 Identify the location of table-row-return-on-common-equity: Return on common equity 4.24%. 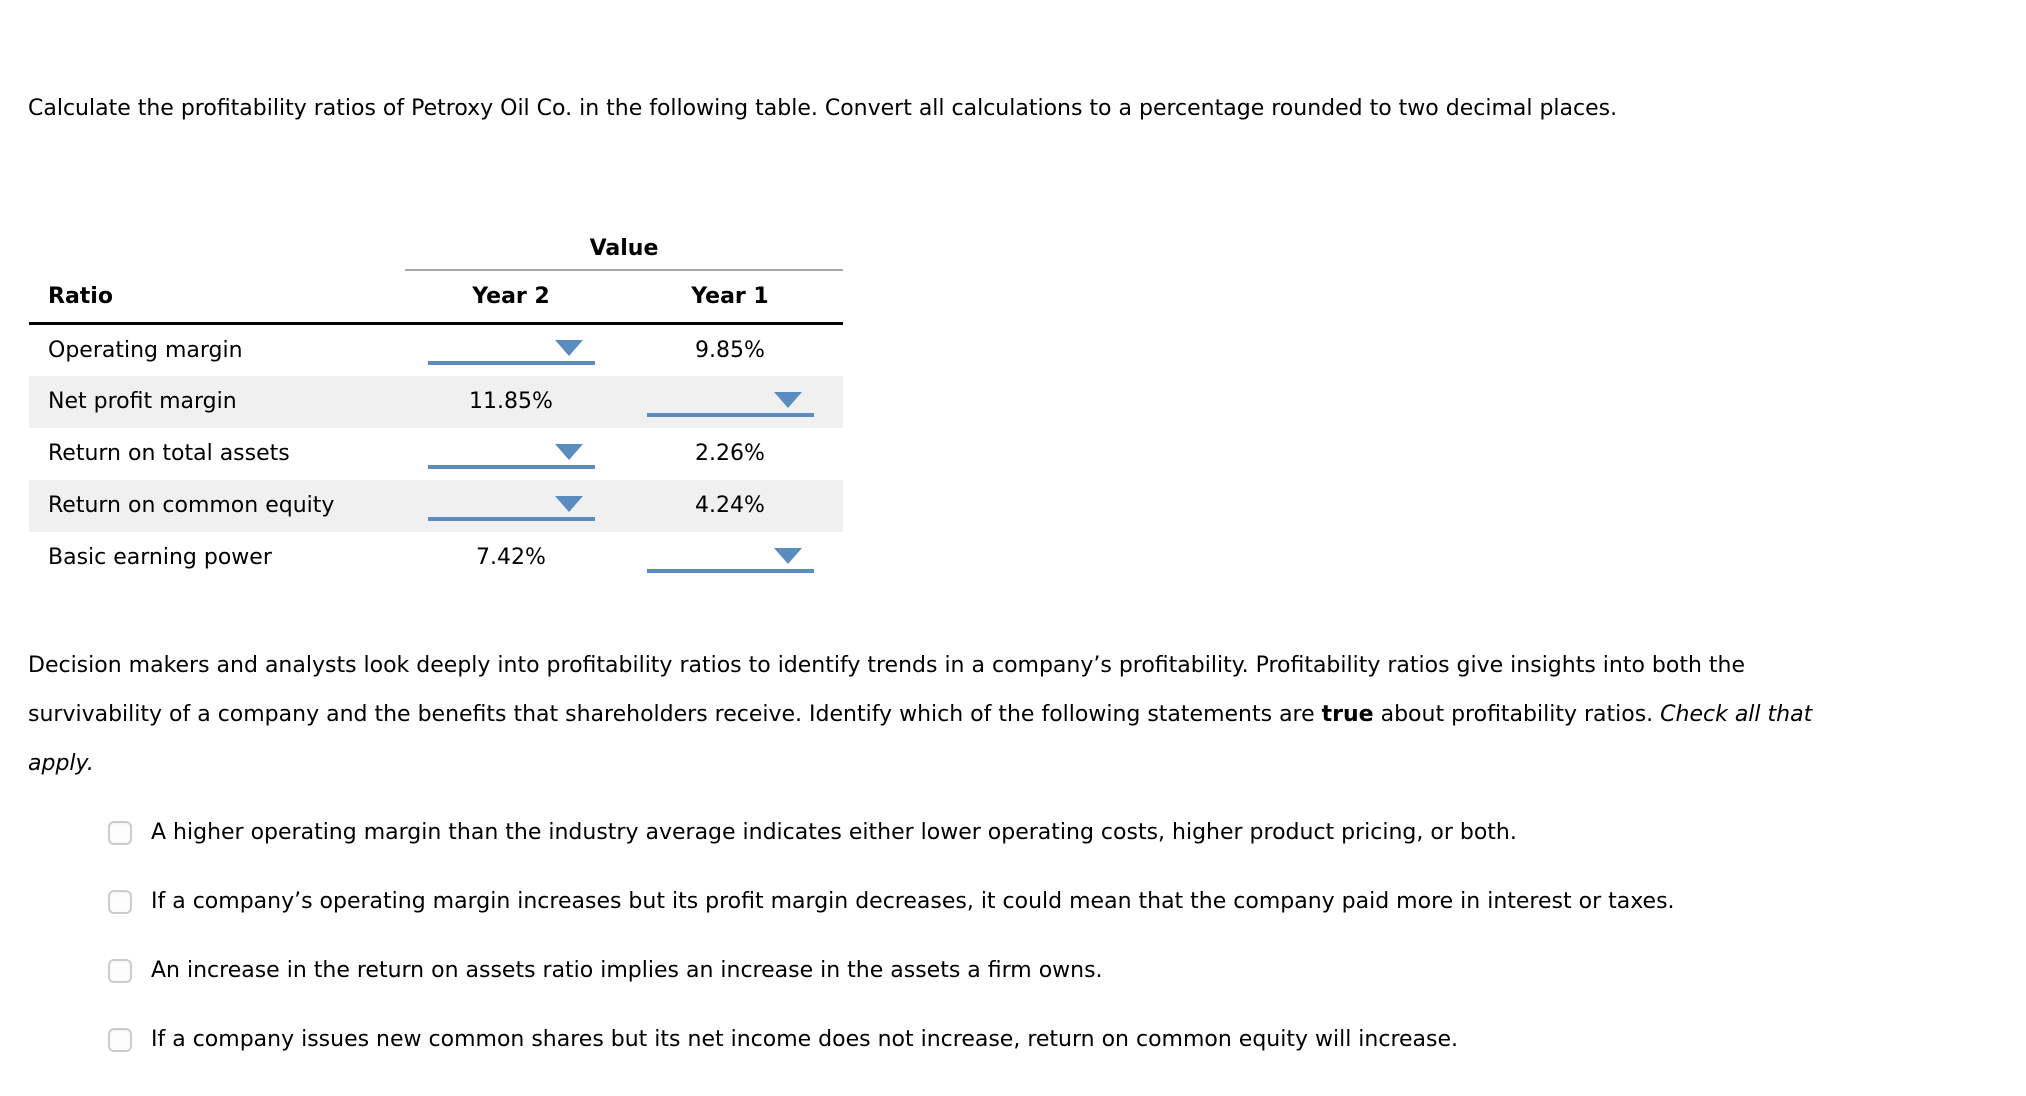
(436, 505).